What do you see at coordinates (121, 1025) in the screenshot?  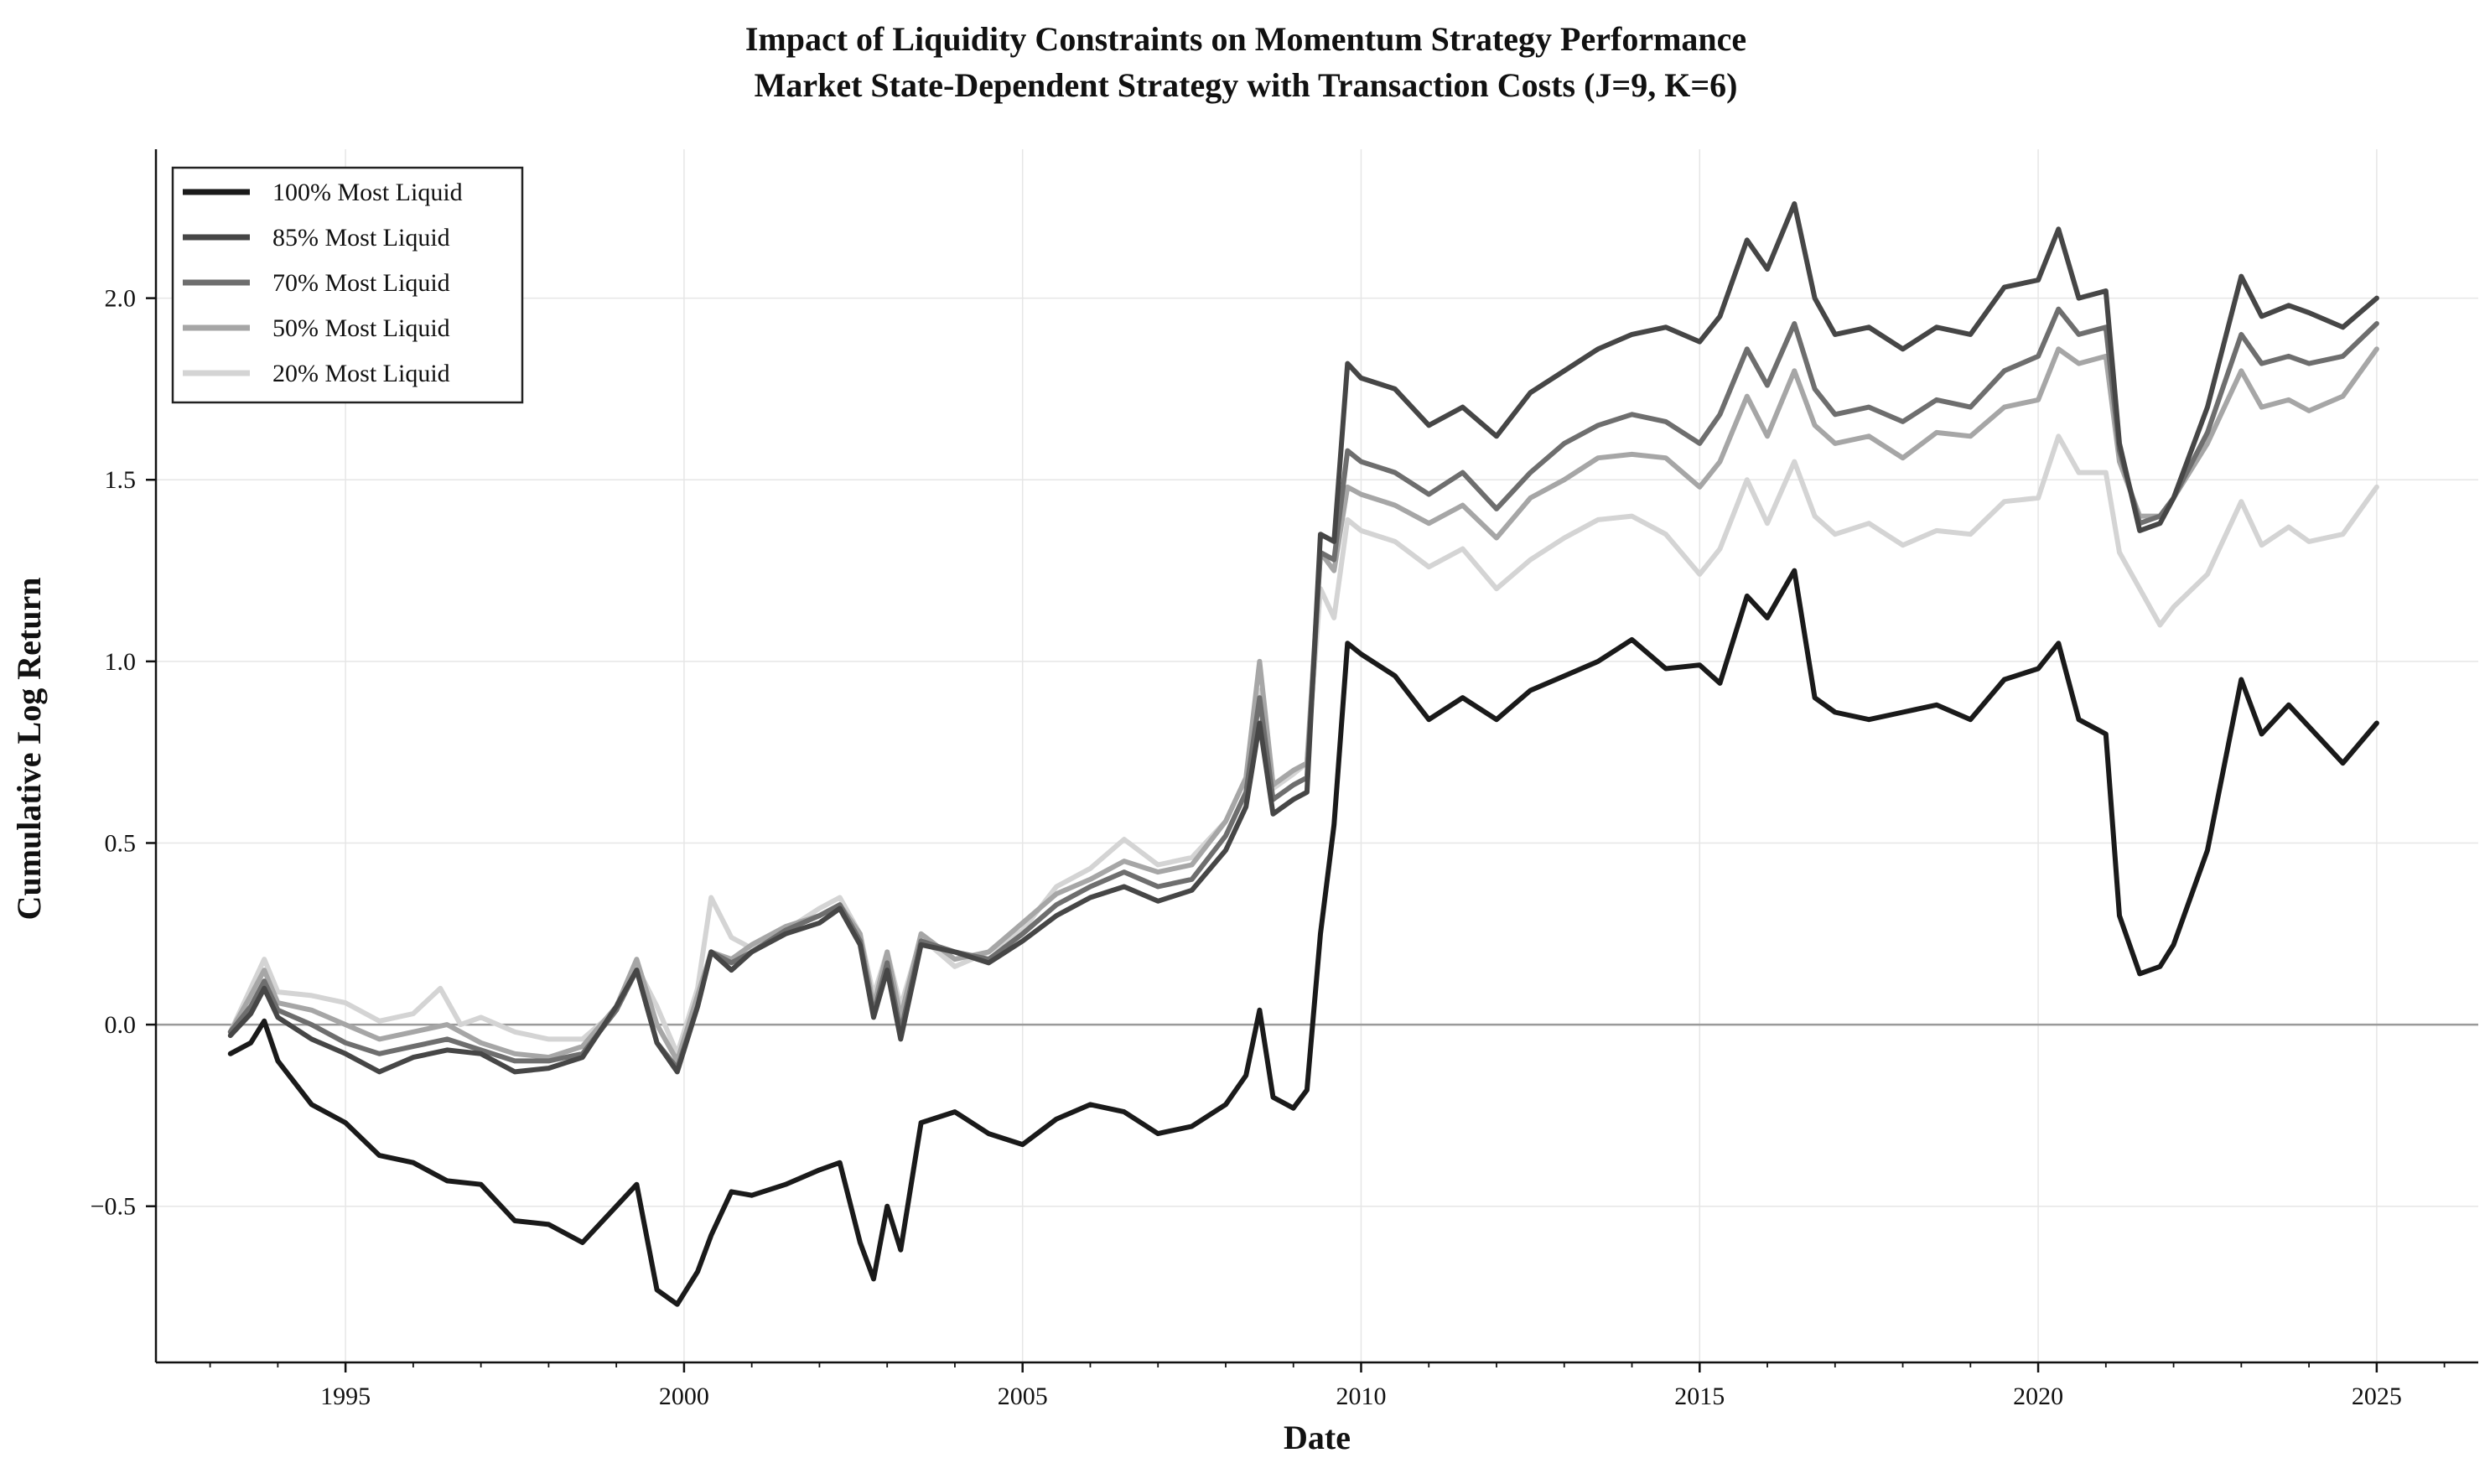 I see `y-tick-label: 0.0` at bounding box center [121, 1025].